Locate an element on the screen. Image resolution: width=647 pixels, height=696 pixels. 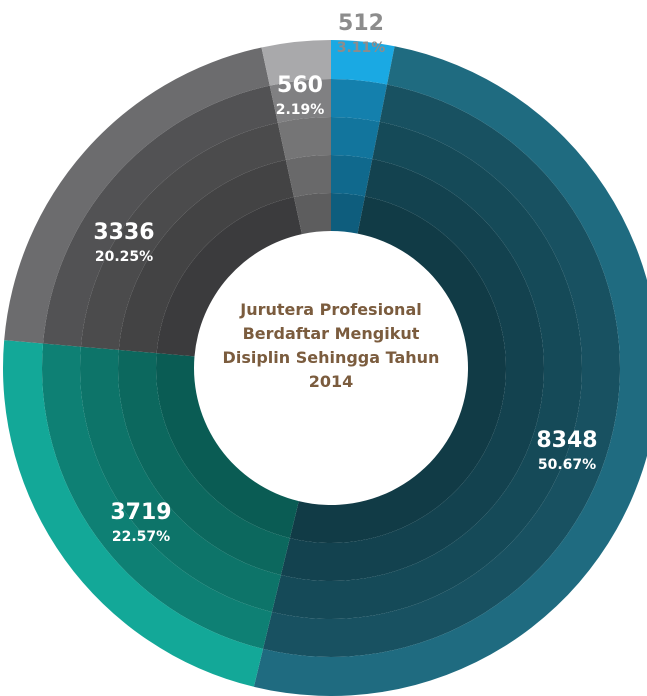
value-label: 3336 is located at coordinates (123, 232).